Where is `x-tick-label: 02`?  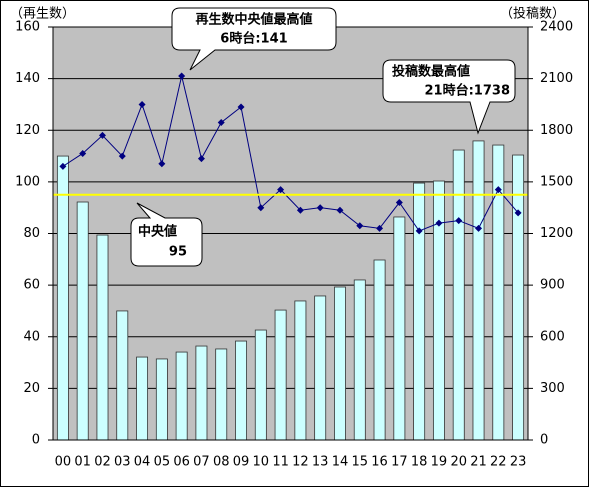 x-tick-label: 02 is located at coordinates (102, 462).